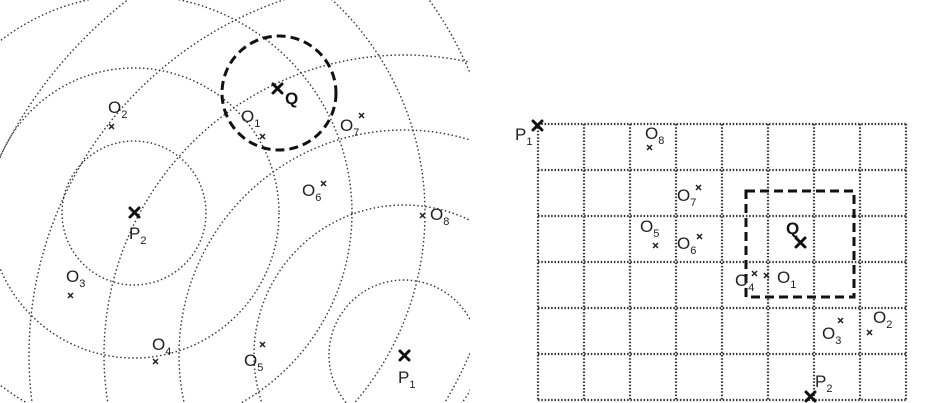 The image size is (925, 403). I want to click on left-pivot-p2: P2, so click(137, 226).